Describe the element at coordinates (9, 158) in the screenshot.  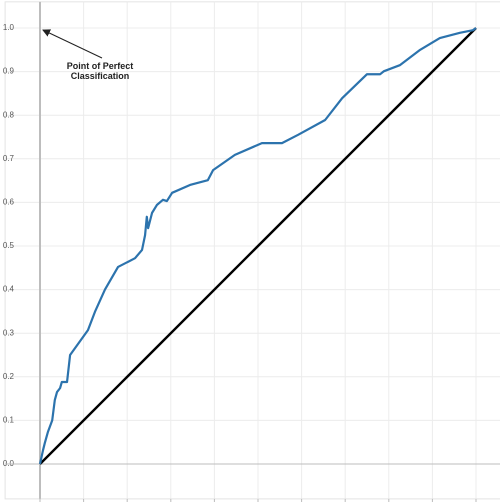
I see `y-tick-label: 0.7` at that location.